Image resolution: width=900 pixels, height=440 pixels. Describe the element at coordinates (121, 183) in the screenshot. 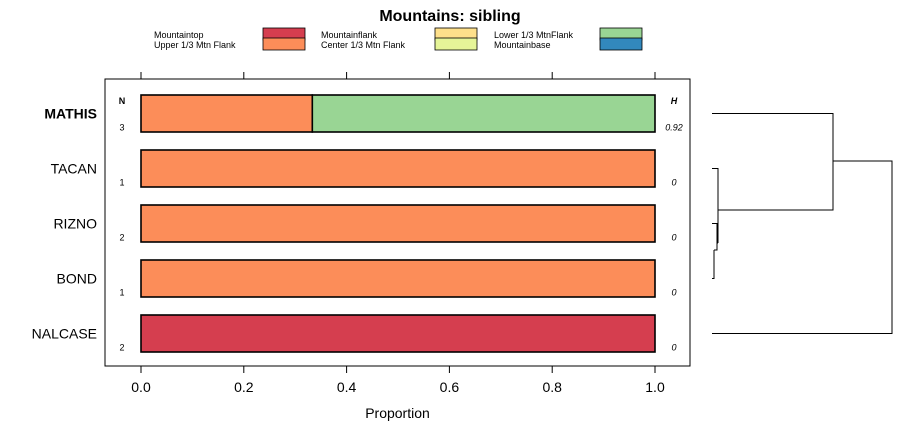

I see `row-n-tacan: 1` at that location.